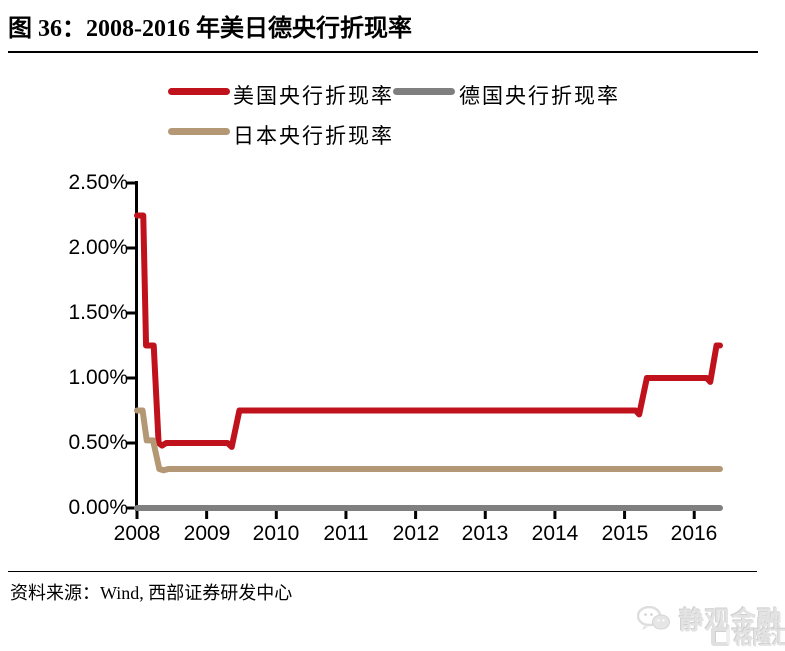 The height and width of the screenshot is (651, 785). What do you see at coordinates (424, 91) in the screenshot?
I see `legend-swatch-germany` at bounding box center [424, 91].